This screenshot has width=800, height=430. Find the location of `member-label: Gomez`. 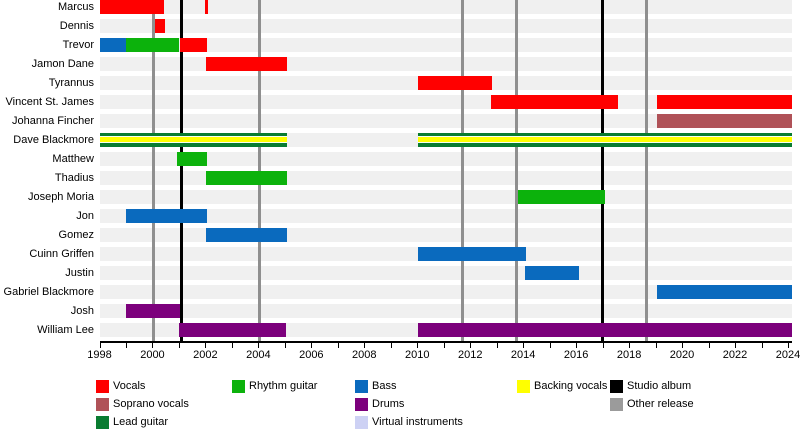

member-label: Gomez is located at coordinates (76, 235).